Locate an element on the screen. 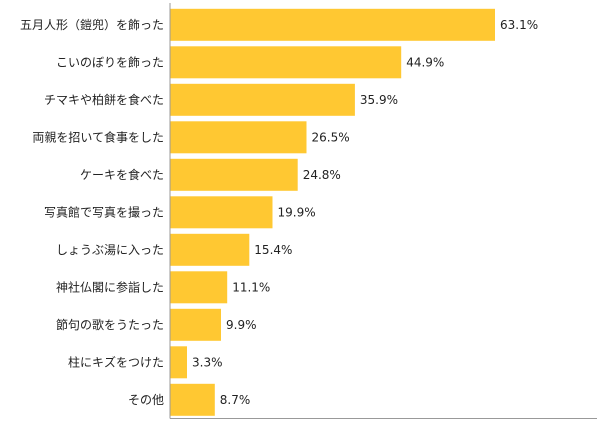 This screenshot has width=600, height=431. category-label: チマキや柏餅を食べた is located at coordinates (104, 99).